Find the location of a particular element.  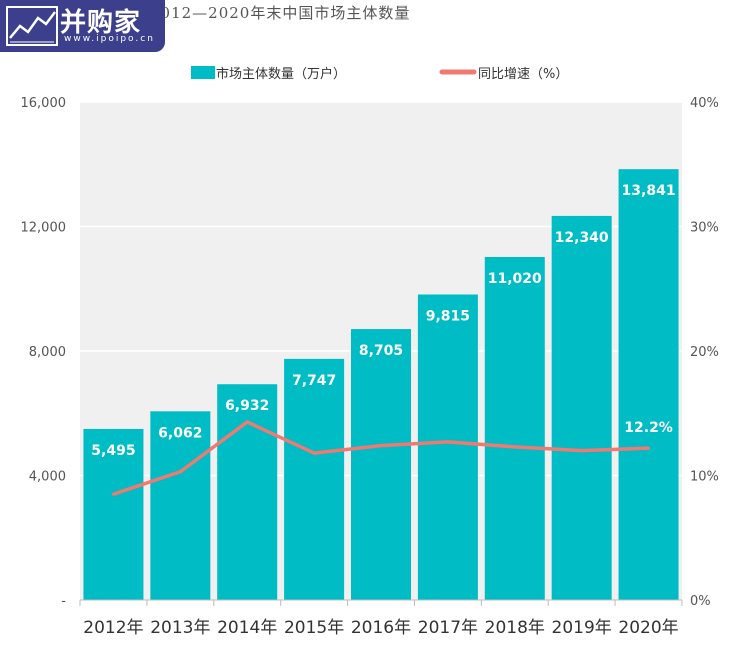

logo-chart-icon is located at coordinates (32, 26).